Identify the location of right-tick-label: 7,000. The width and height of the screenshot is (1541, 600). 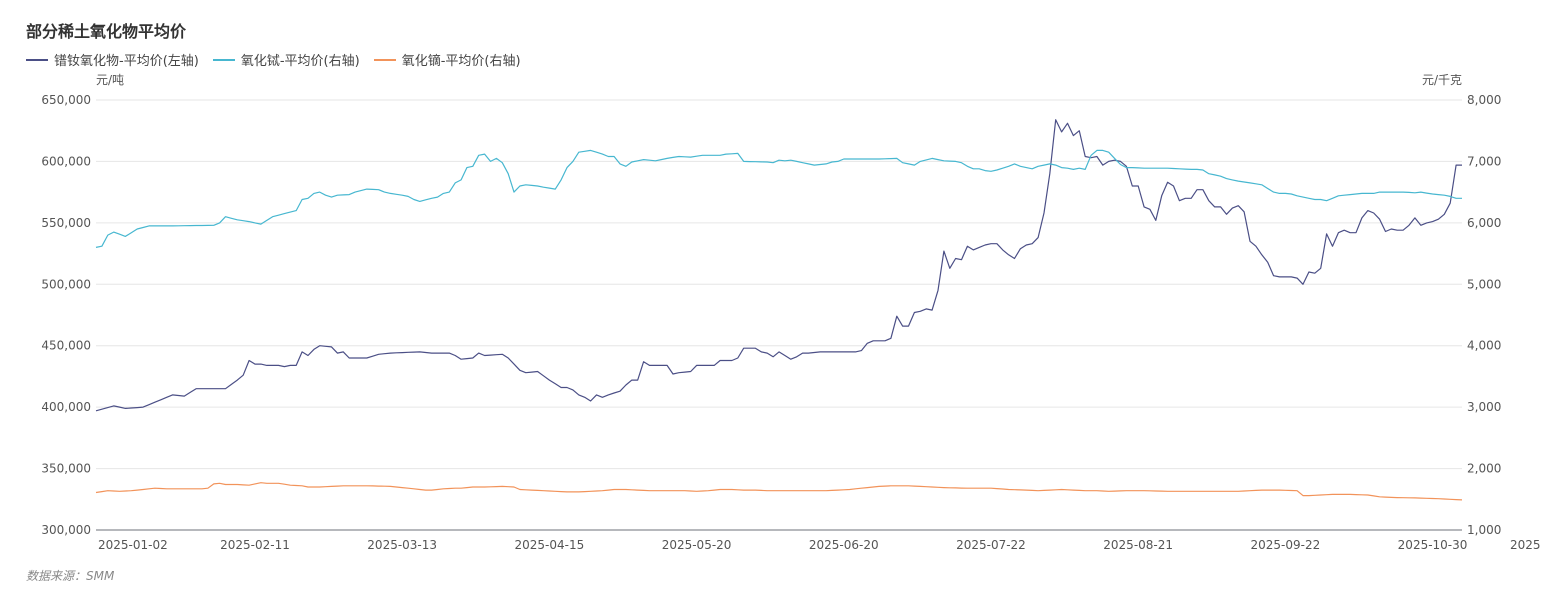
(1484, 161).